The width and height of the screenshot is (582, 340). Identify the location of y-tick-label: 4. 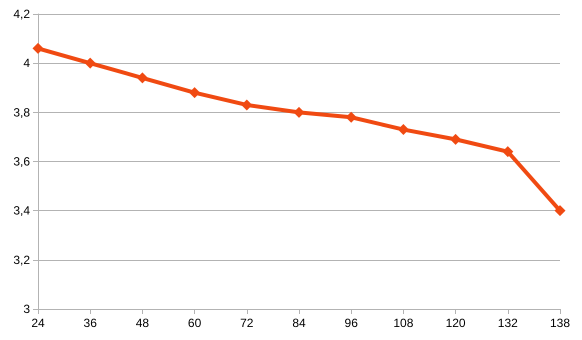
(26, 63).